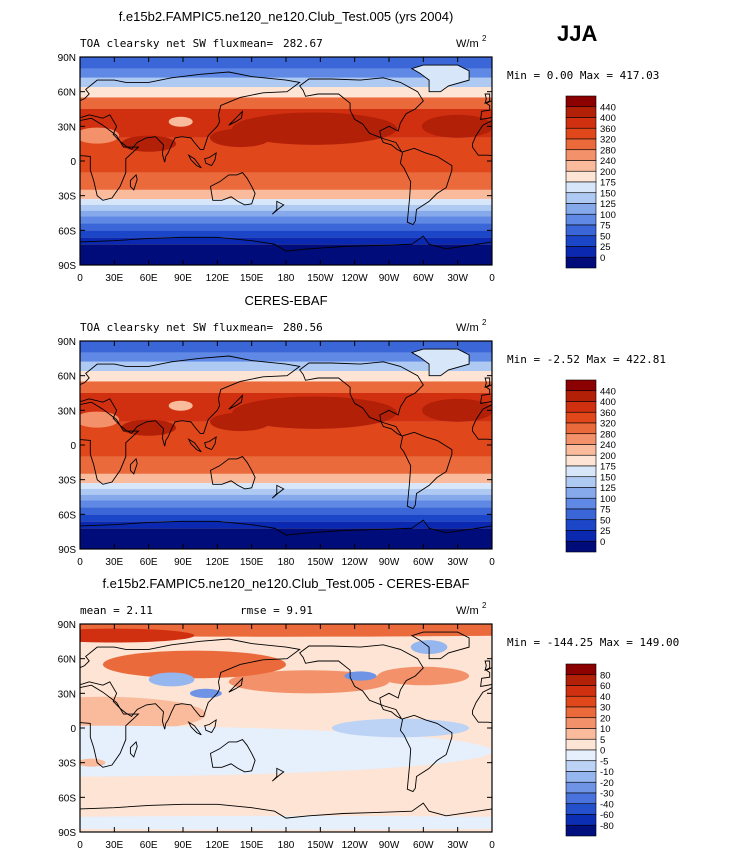 The height and width of the screenshot is (859, 733). What do you see at coordinates (100, 419) in the screenshot?
I see `sahara-field` at bounding box center [100, 419].